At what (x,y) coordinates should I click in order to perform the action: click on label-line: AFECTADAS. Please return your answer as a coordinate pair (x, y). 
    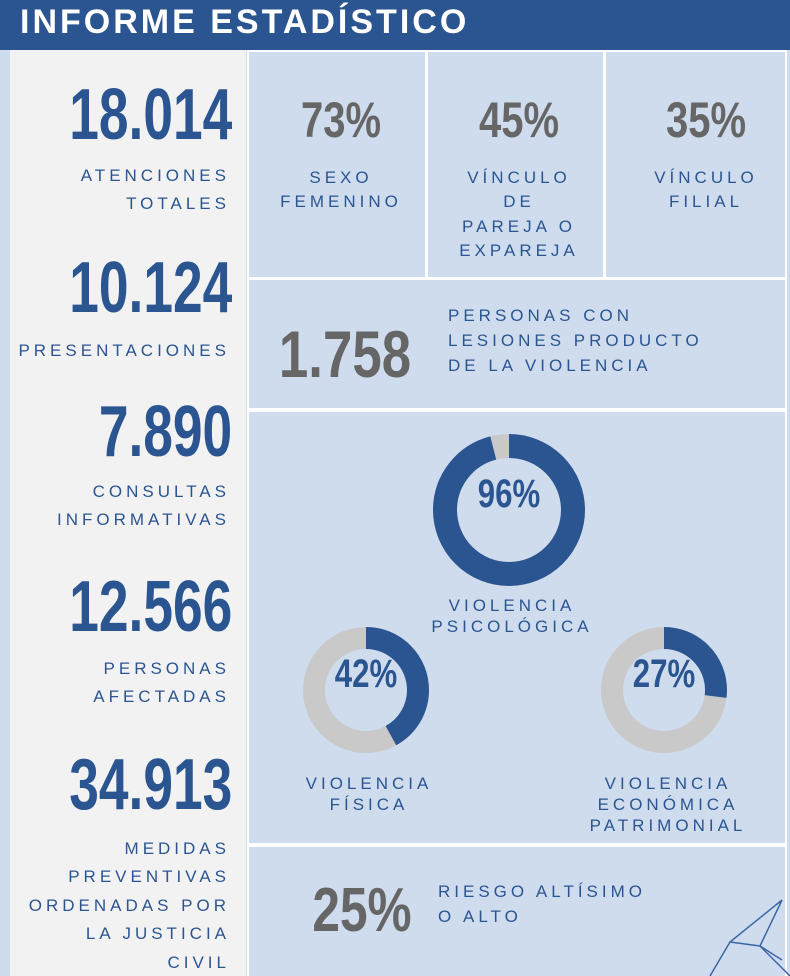
    Looking at the image, I should click on (161, 696).